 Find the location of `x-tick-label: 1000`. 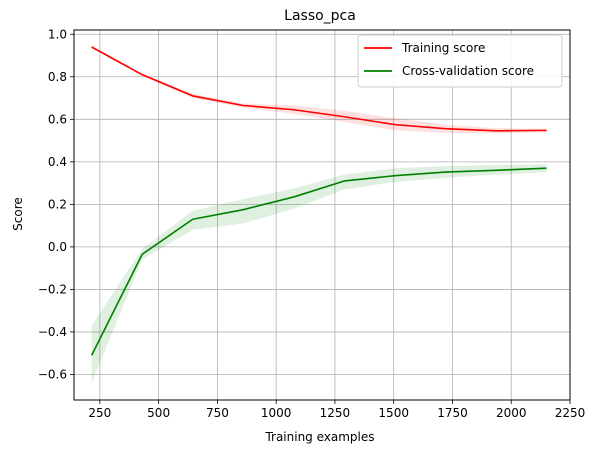

x-tick-label: 1000 is located at coordinates (276, 413).